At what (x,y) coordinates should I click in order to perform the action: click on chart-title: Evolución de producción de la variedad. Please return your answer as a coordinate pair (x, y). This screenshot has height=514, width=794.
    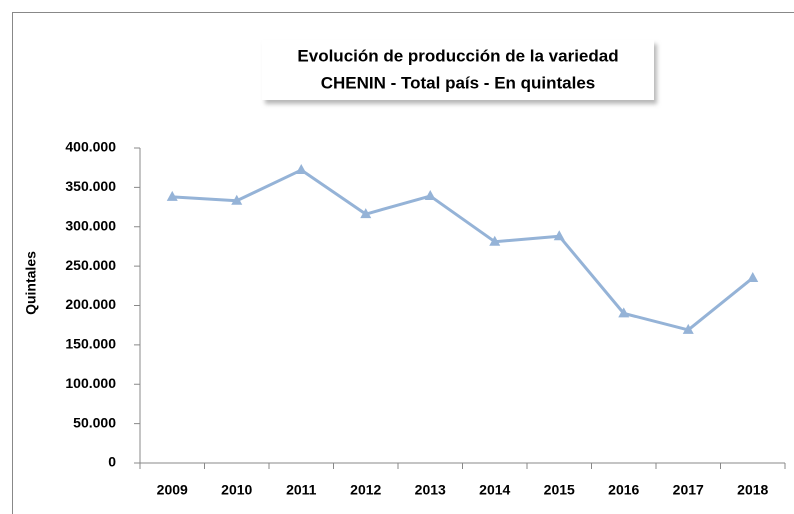
    Looking at the image, I should click on (457, 55).